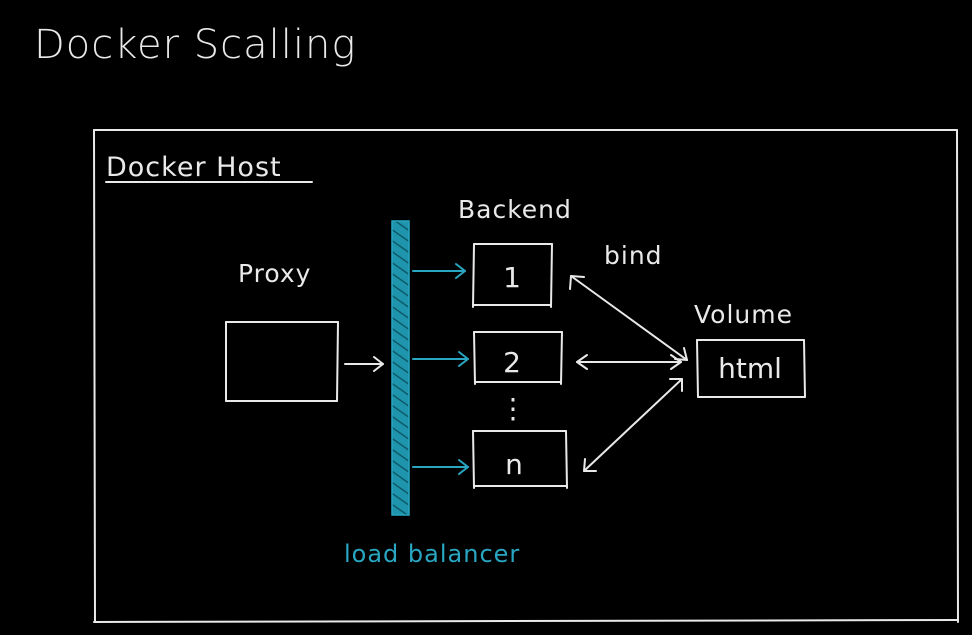 The image size is (972, 635). I want to click on backend-instance-2: 2, so click(512, 362).